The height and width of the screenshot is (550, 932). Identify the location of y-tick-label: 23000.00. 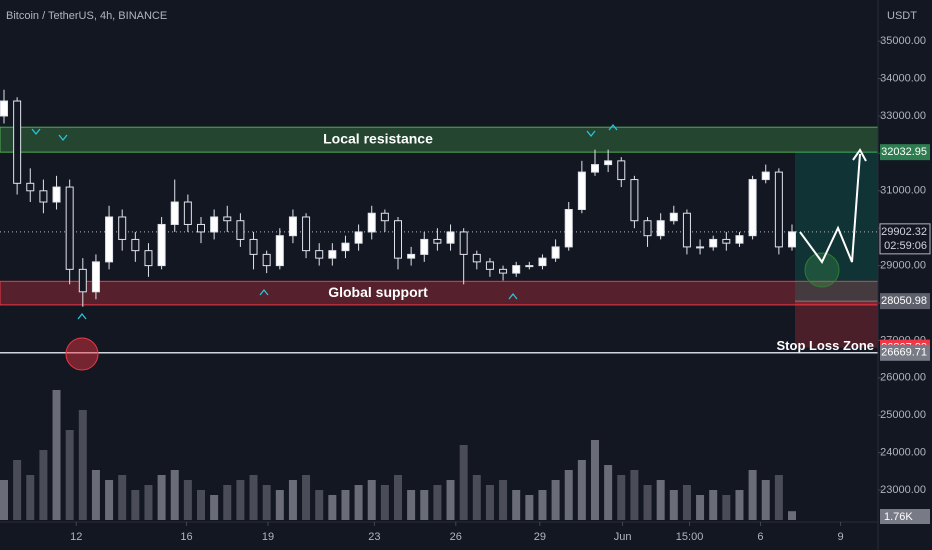
(903, 490).